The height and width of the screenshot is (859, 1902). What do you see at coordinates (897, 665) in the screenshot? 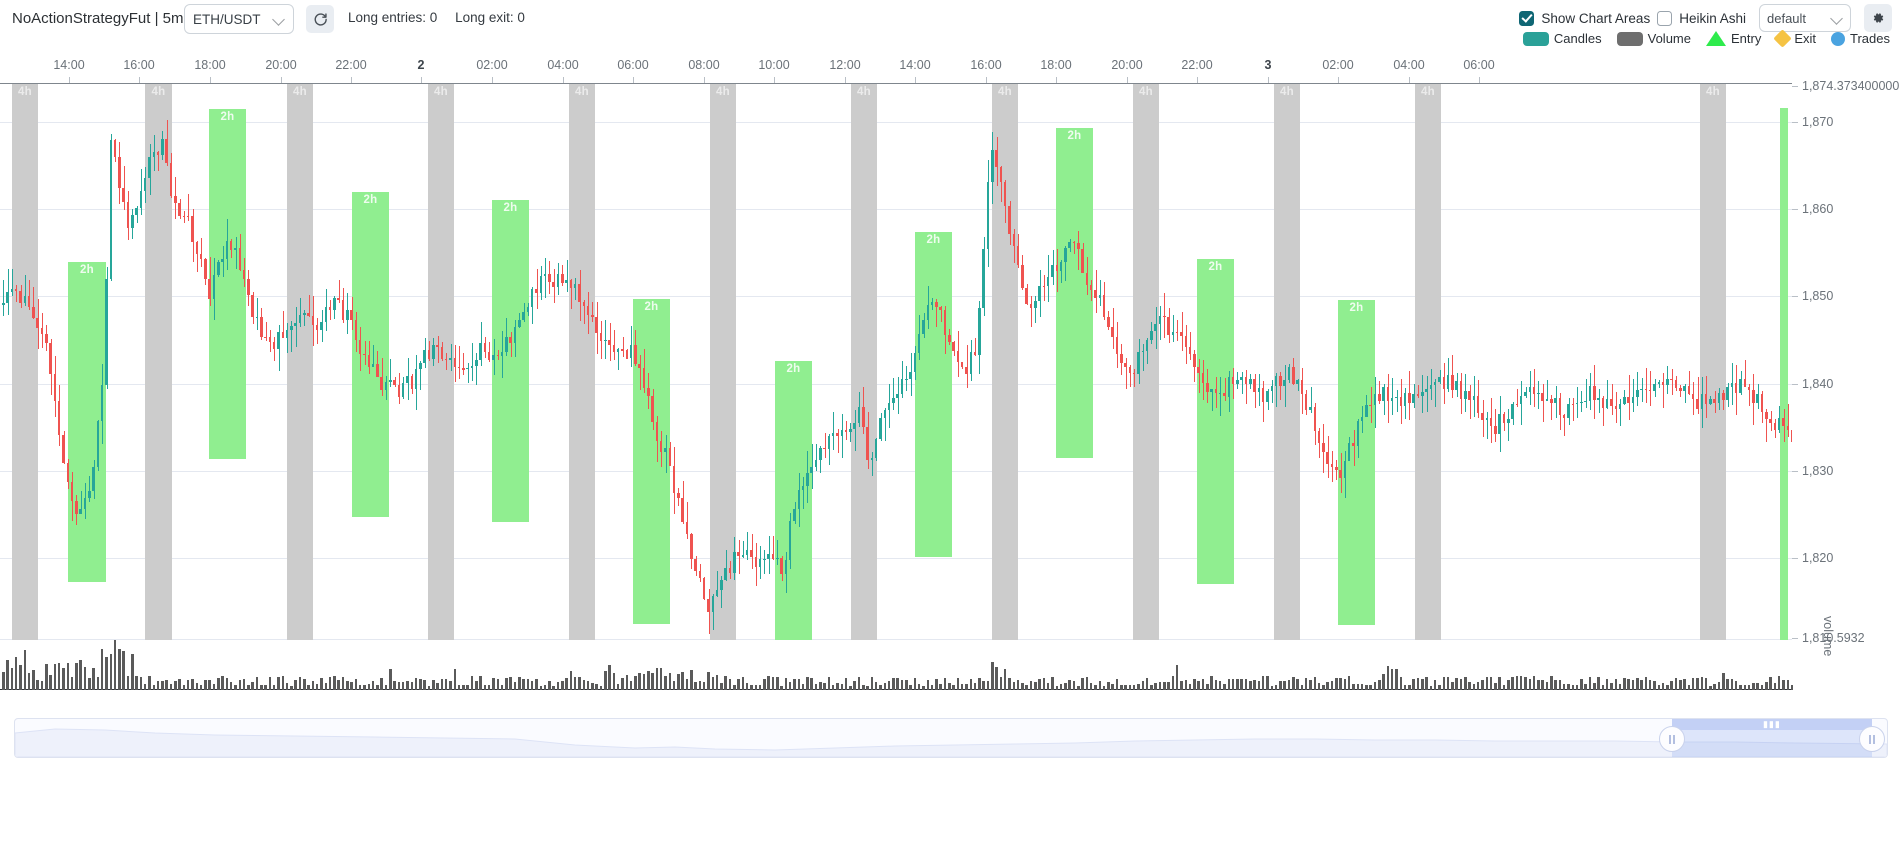
I see `volume-plot` at bounding box center [897, 665].